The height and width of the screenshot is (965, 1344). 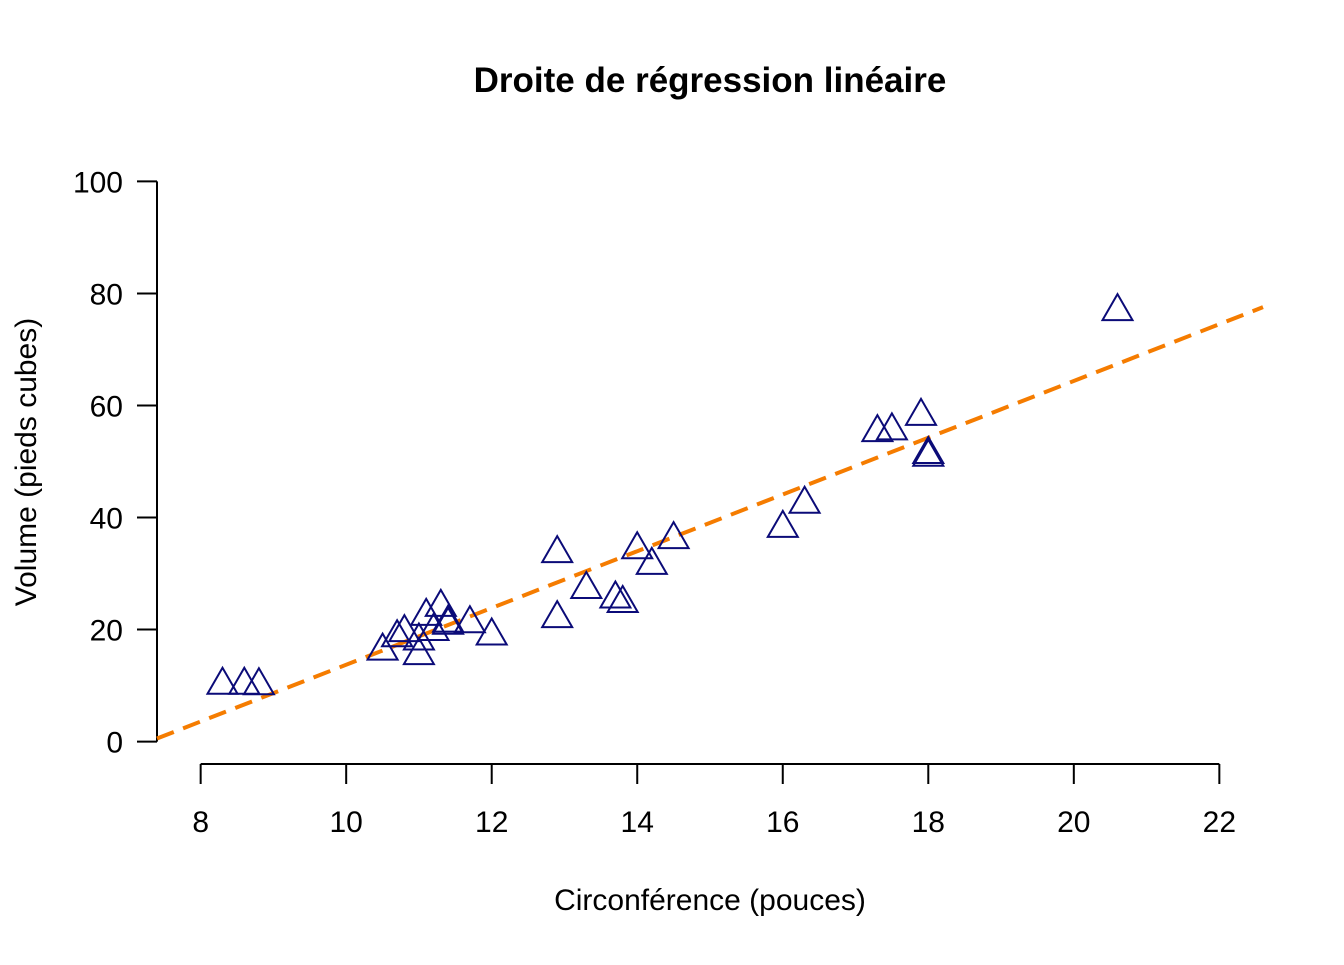 I want to click on x-tick-label: 14, so click(x=637, y=822).